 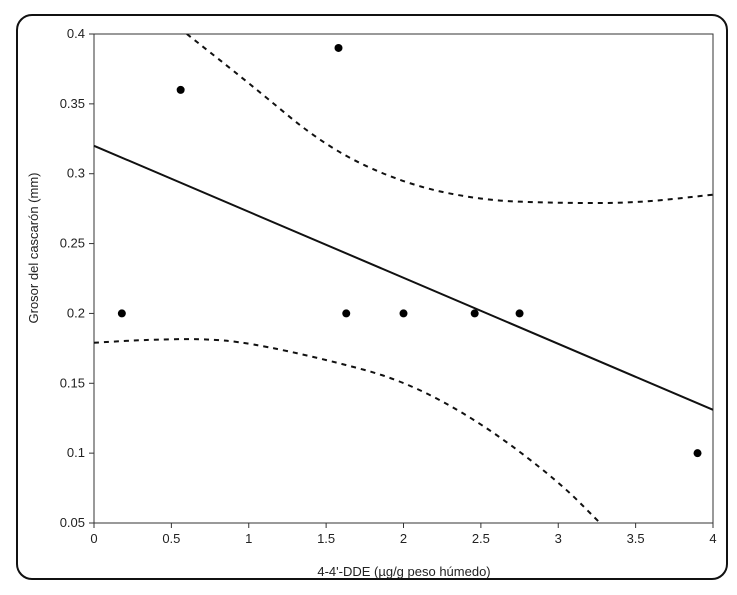 I want to click on x-tick-label: 0, so click(x=93, y=538).